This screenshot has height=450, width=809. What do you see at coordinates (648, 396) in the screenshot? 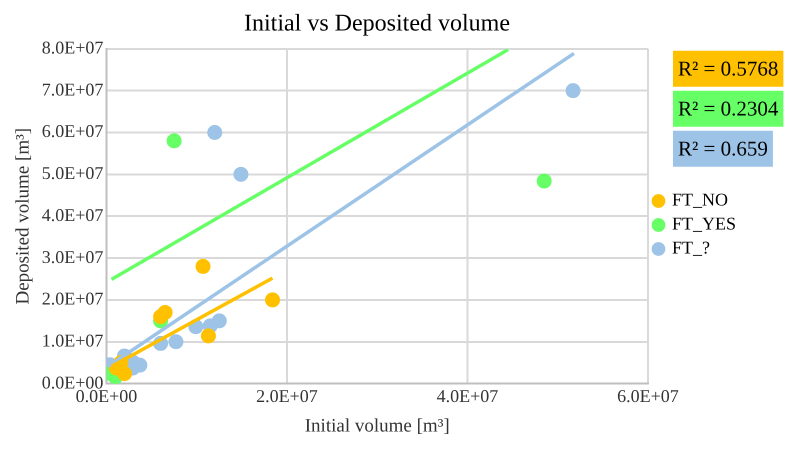
I see `x-tick-label: 6.0E+07` at bounding box center [648, 396].